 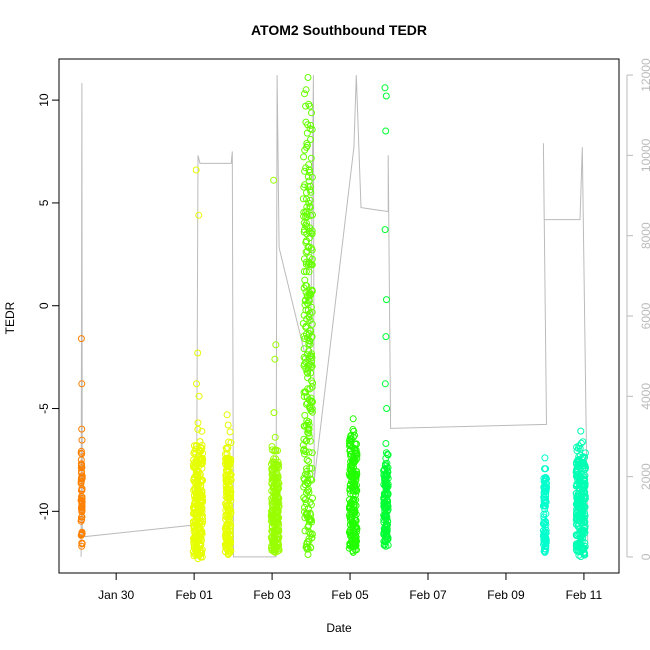 I want to click on y-tick-label: 5, so click(x=44, y=202).